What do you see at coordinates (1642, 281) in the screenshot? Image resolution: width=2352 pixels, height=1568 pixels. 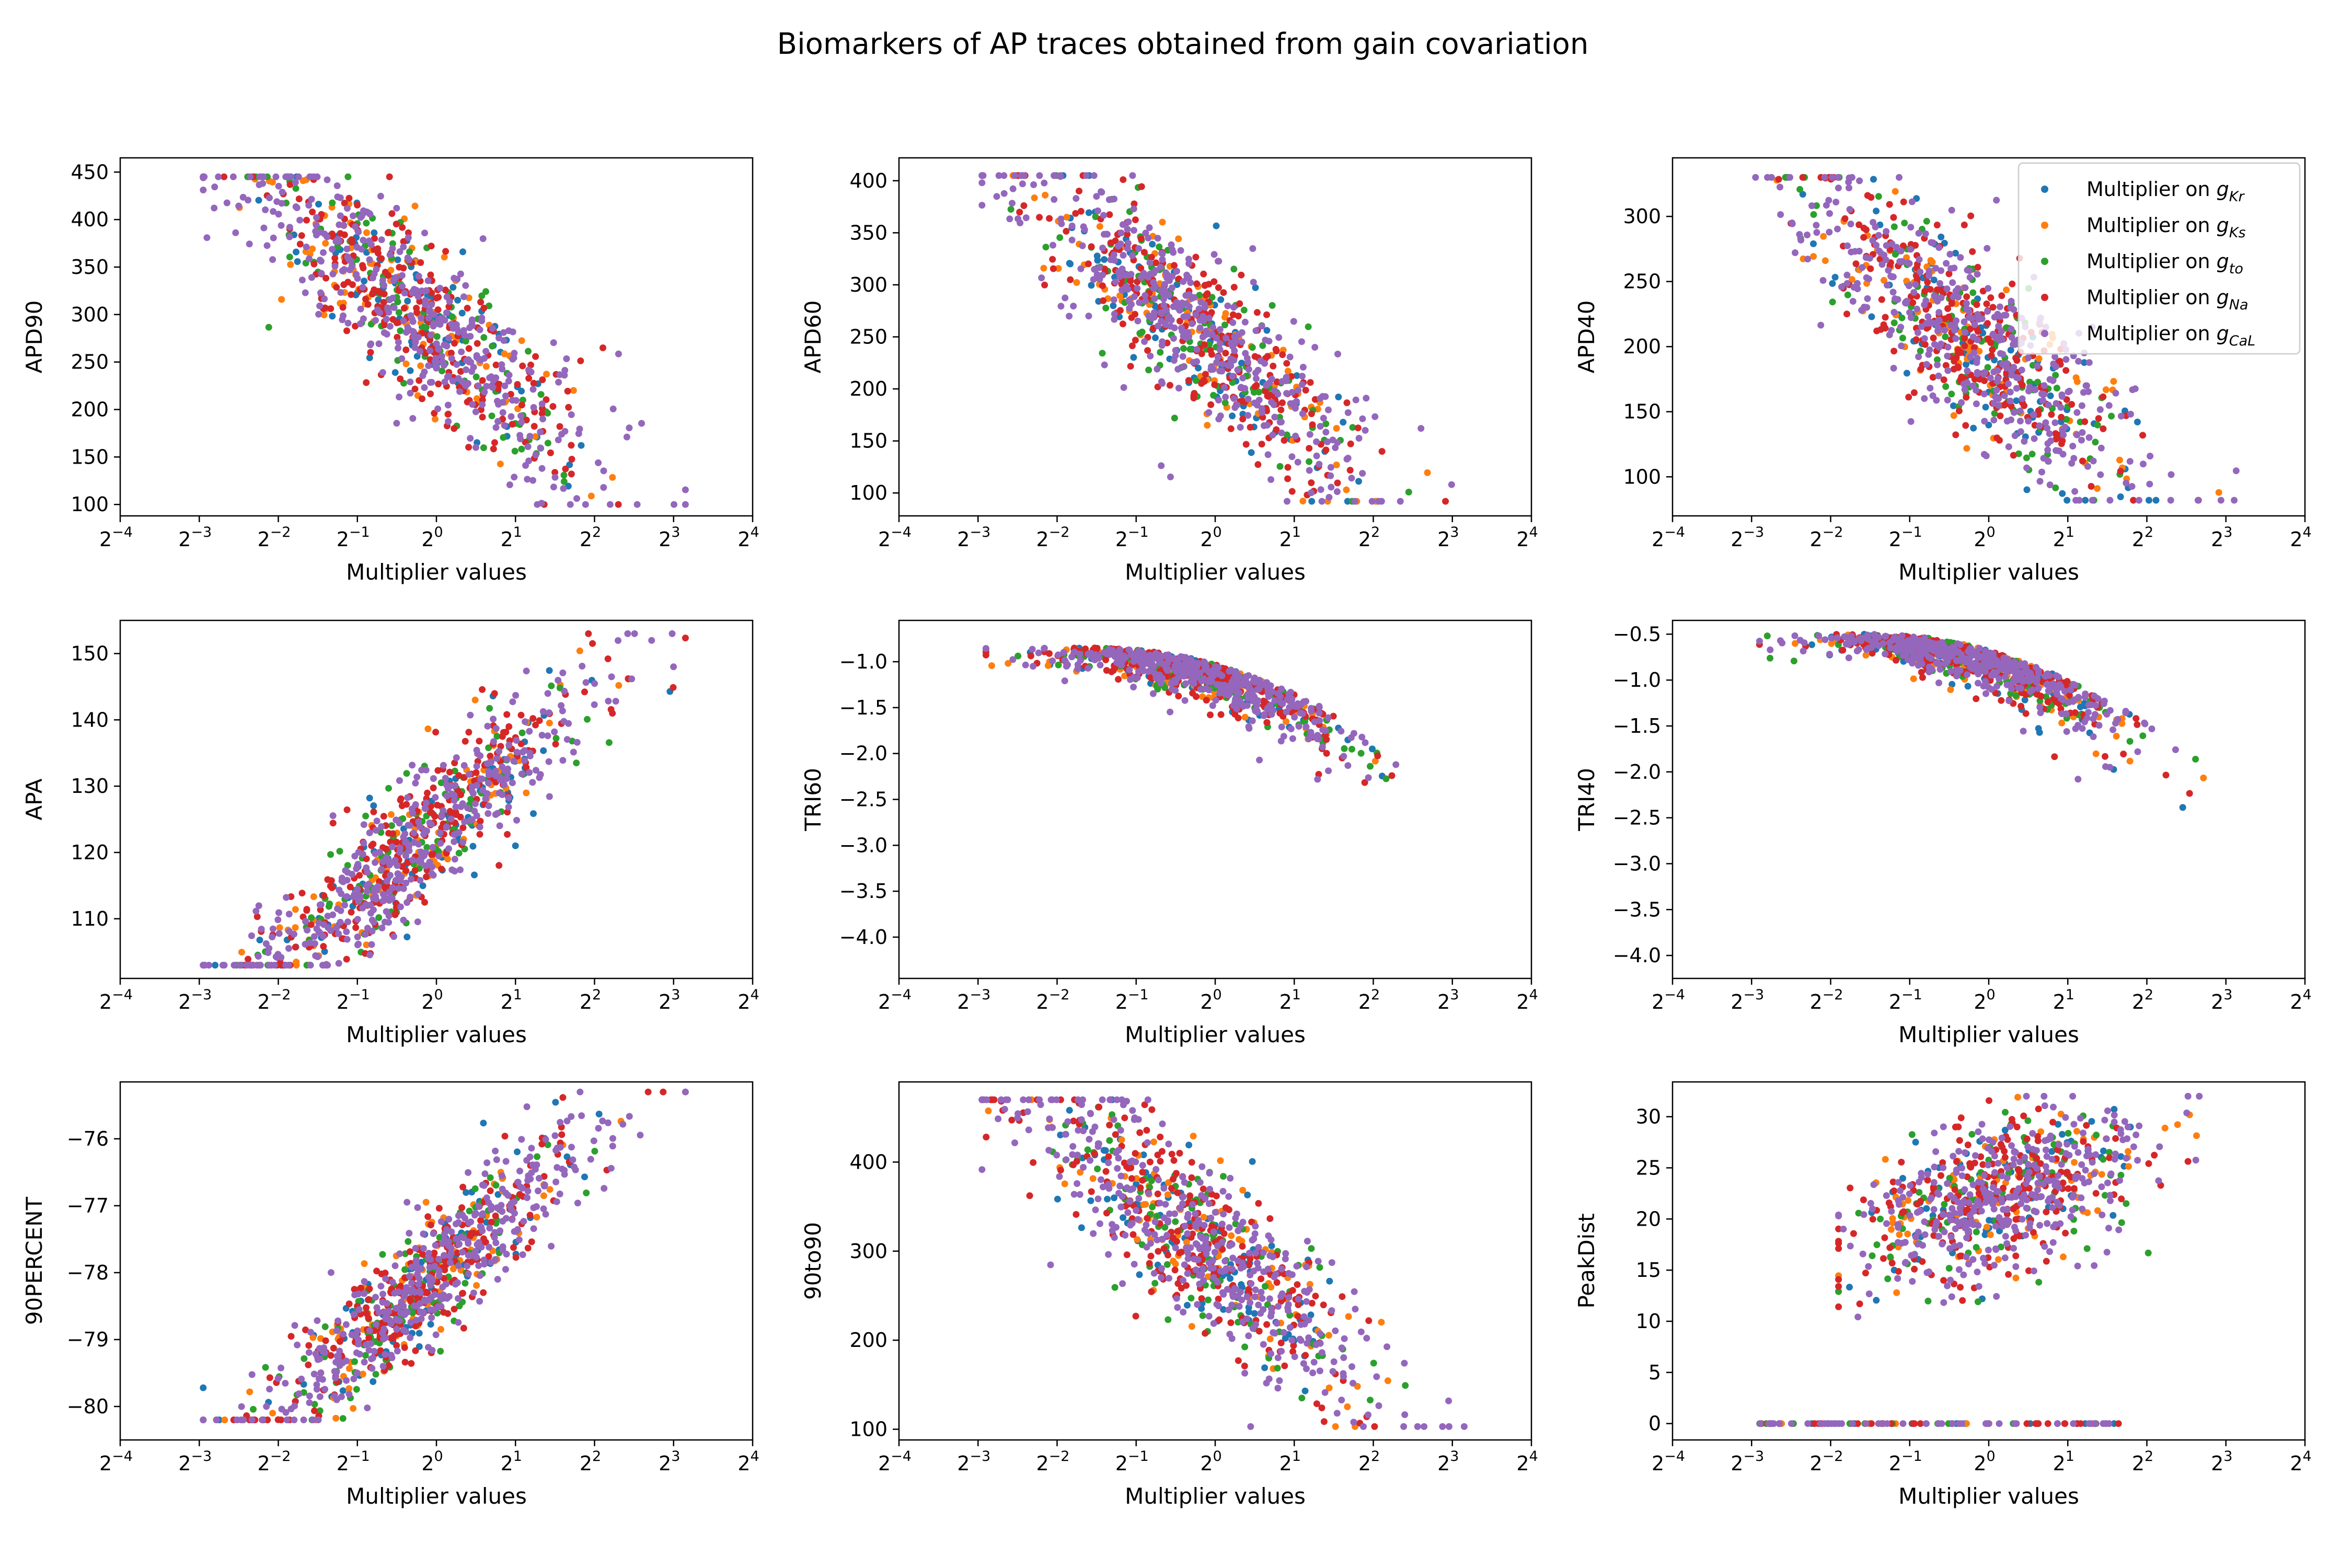 I see `y-tick-label: 250` at bounding box center [1642, 281].